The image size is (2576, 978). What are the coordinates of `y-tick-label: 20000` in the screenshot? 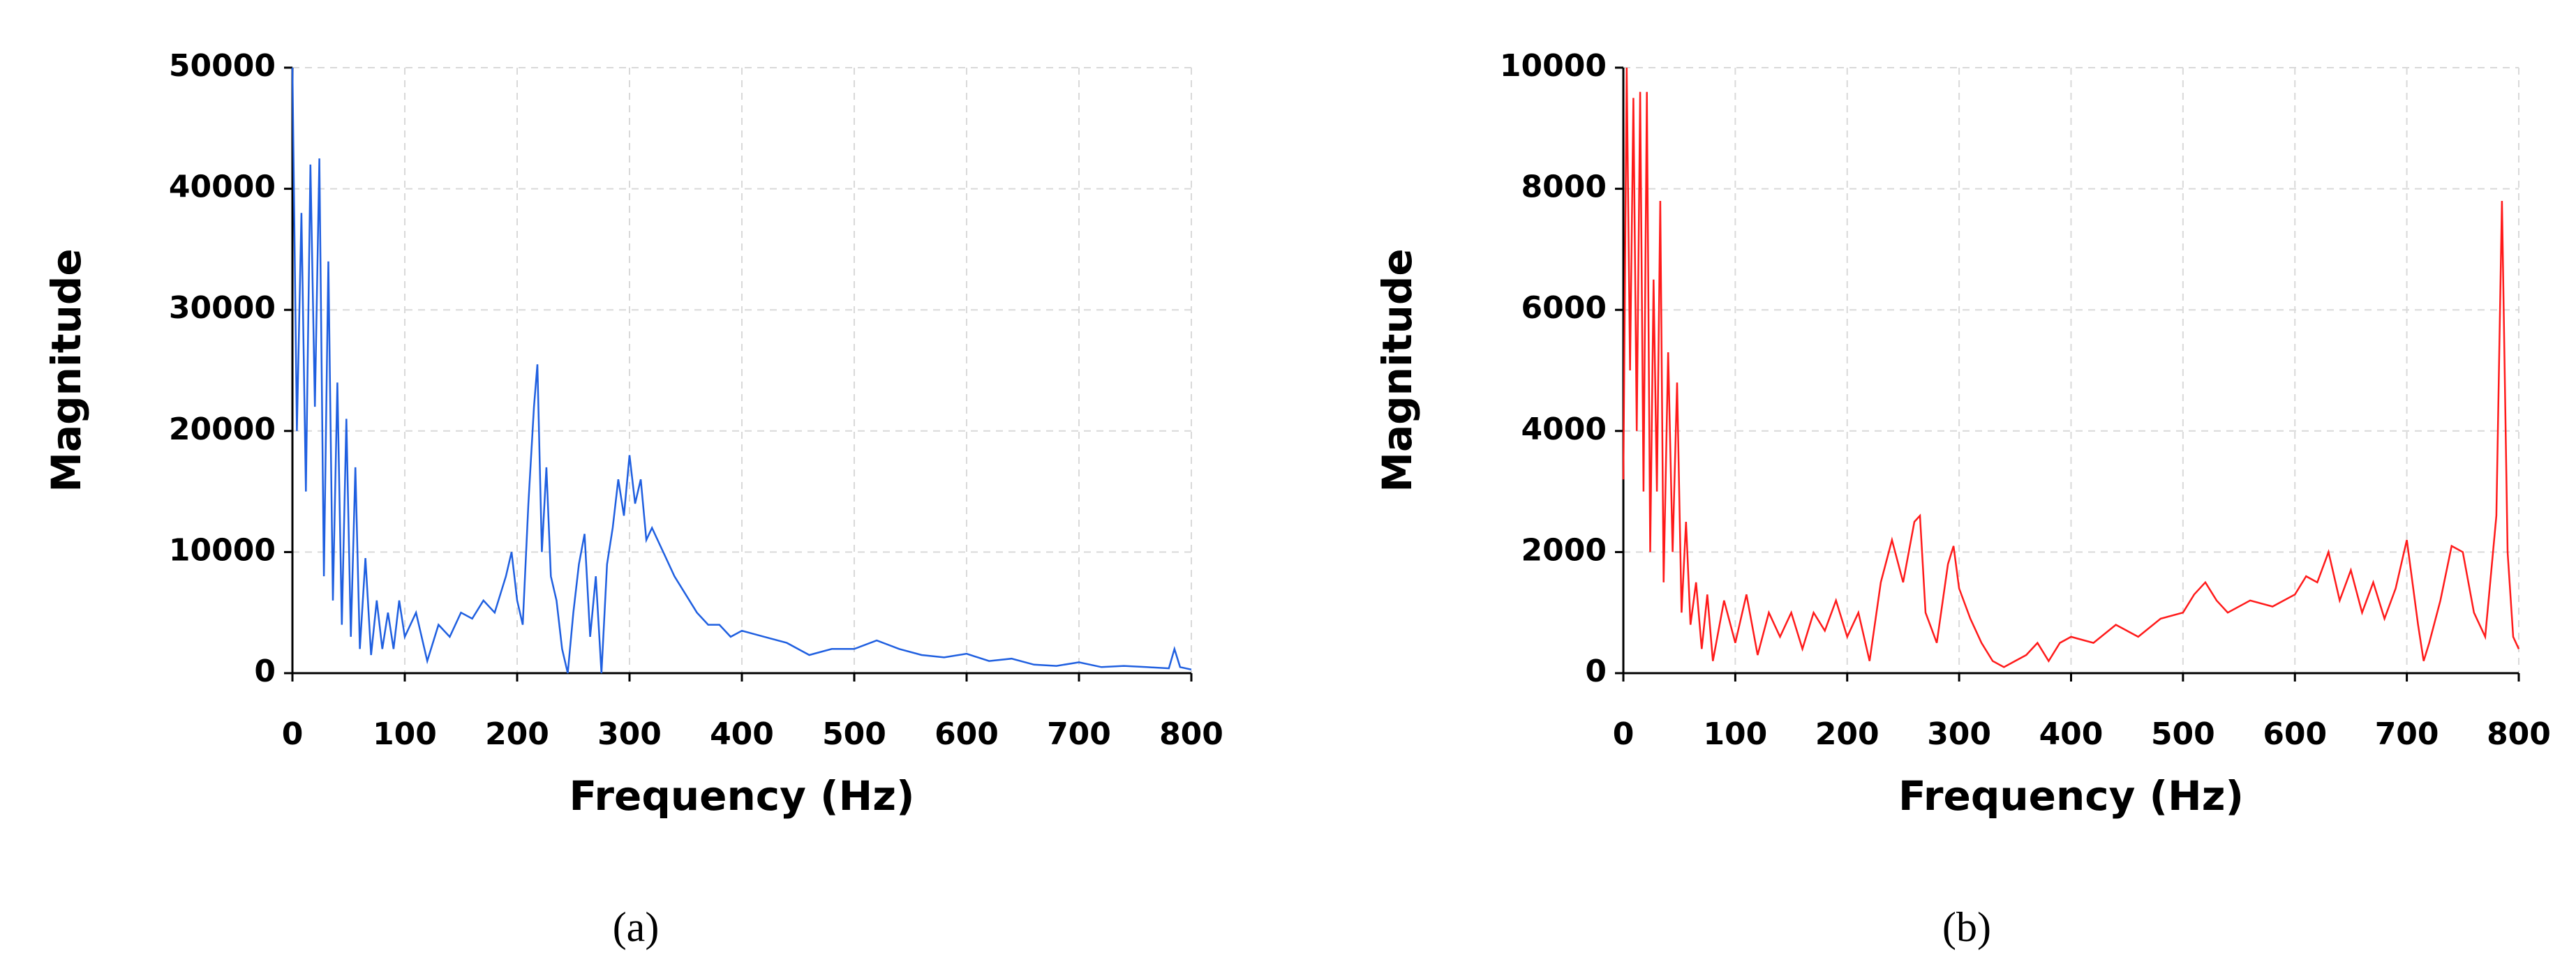 It's located at (223, 430).